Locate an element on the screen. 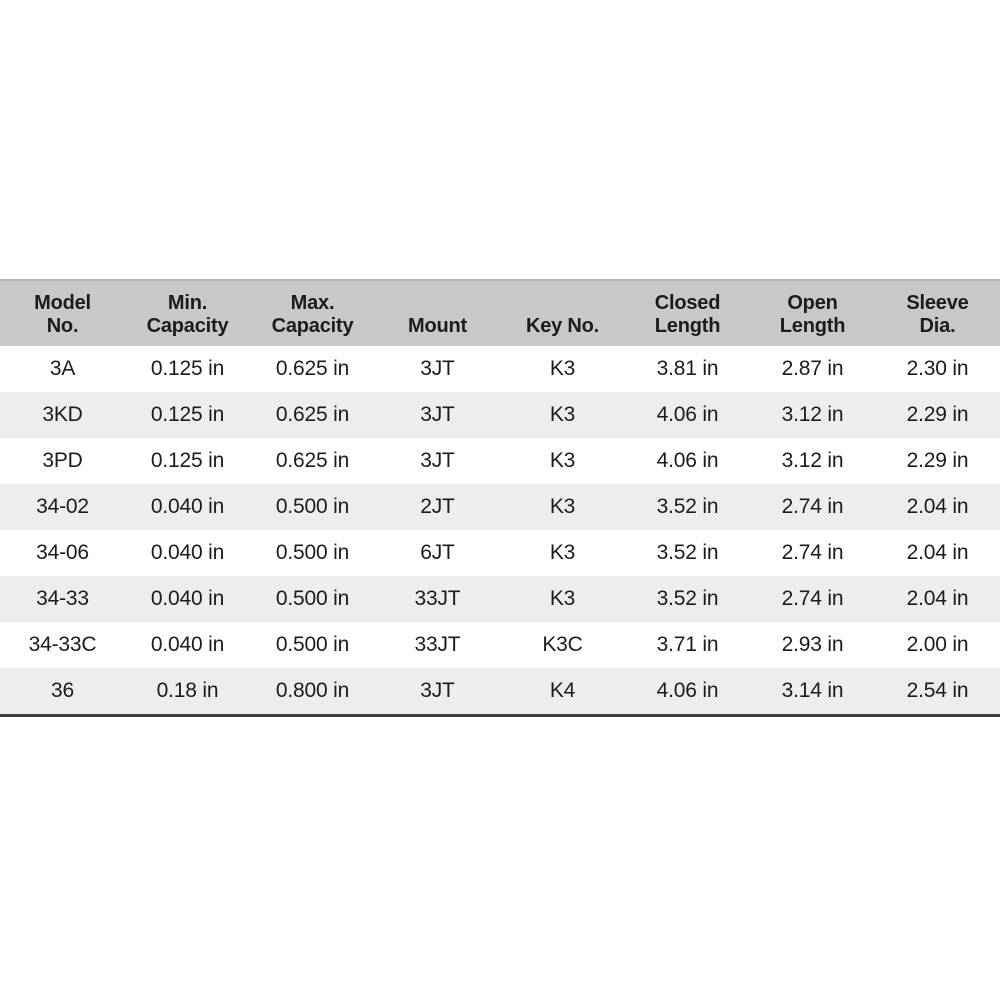 The height and width of the screenshot is (1000, 1000). table-cell: 6JT is located at coordinates (437, 552).